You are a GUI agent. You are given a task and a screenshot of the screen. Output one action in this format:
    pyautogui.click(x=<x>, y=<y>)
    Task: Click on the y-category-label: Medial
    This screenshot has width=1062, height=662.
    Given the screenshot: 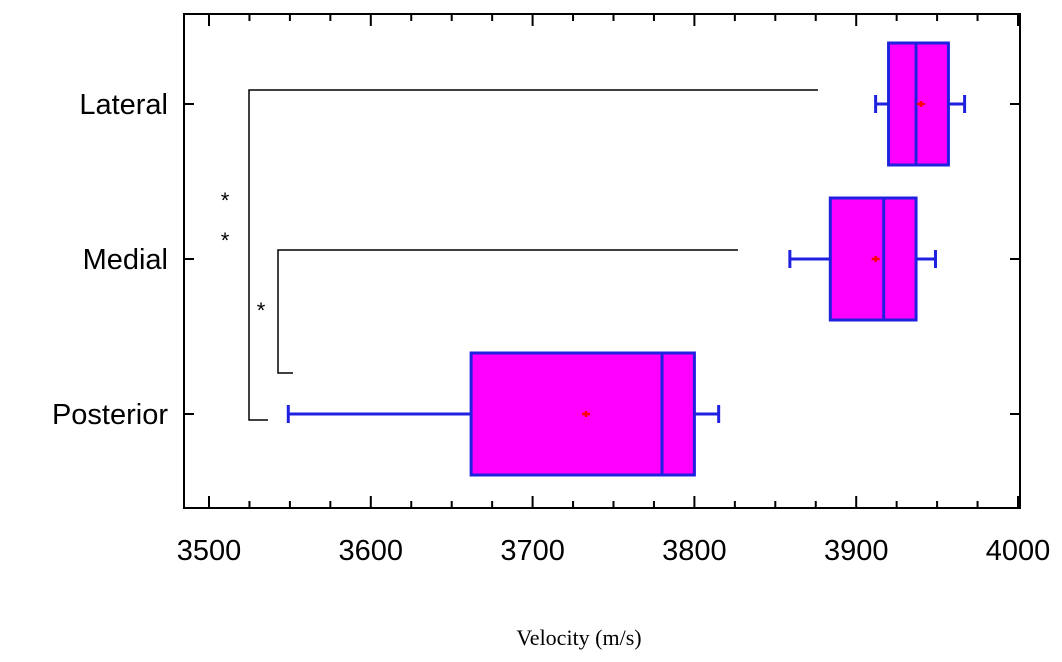 What is the action you would take?
    pyautogui.click(x=125, y=260)
    